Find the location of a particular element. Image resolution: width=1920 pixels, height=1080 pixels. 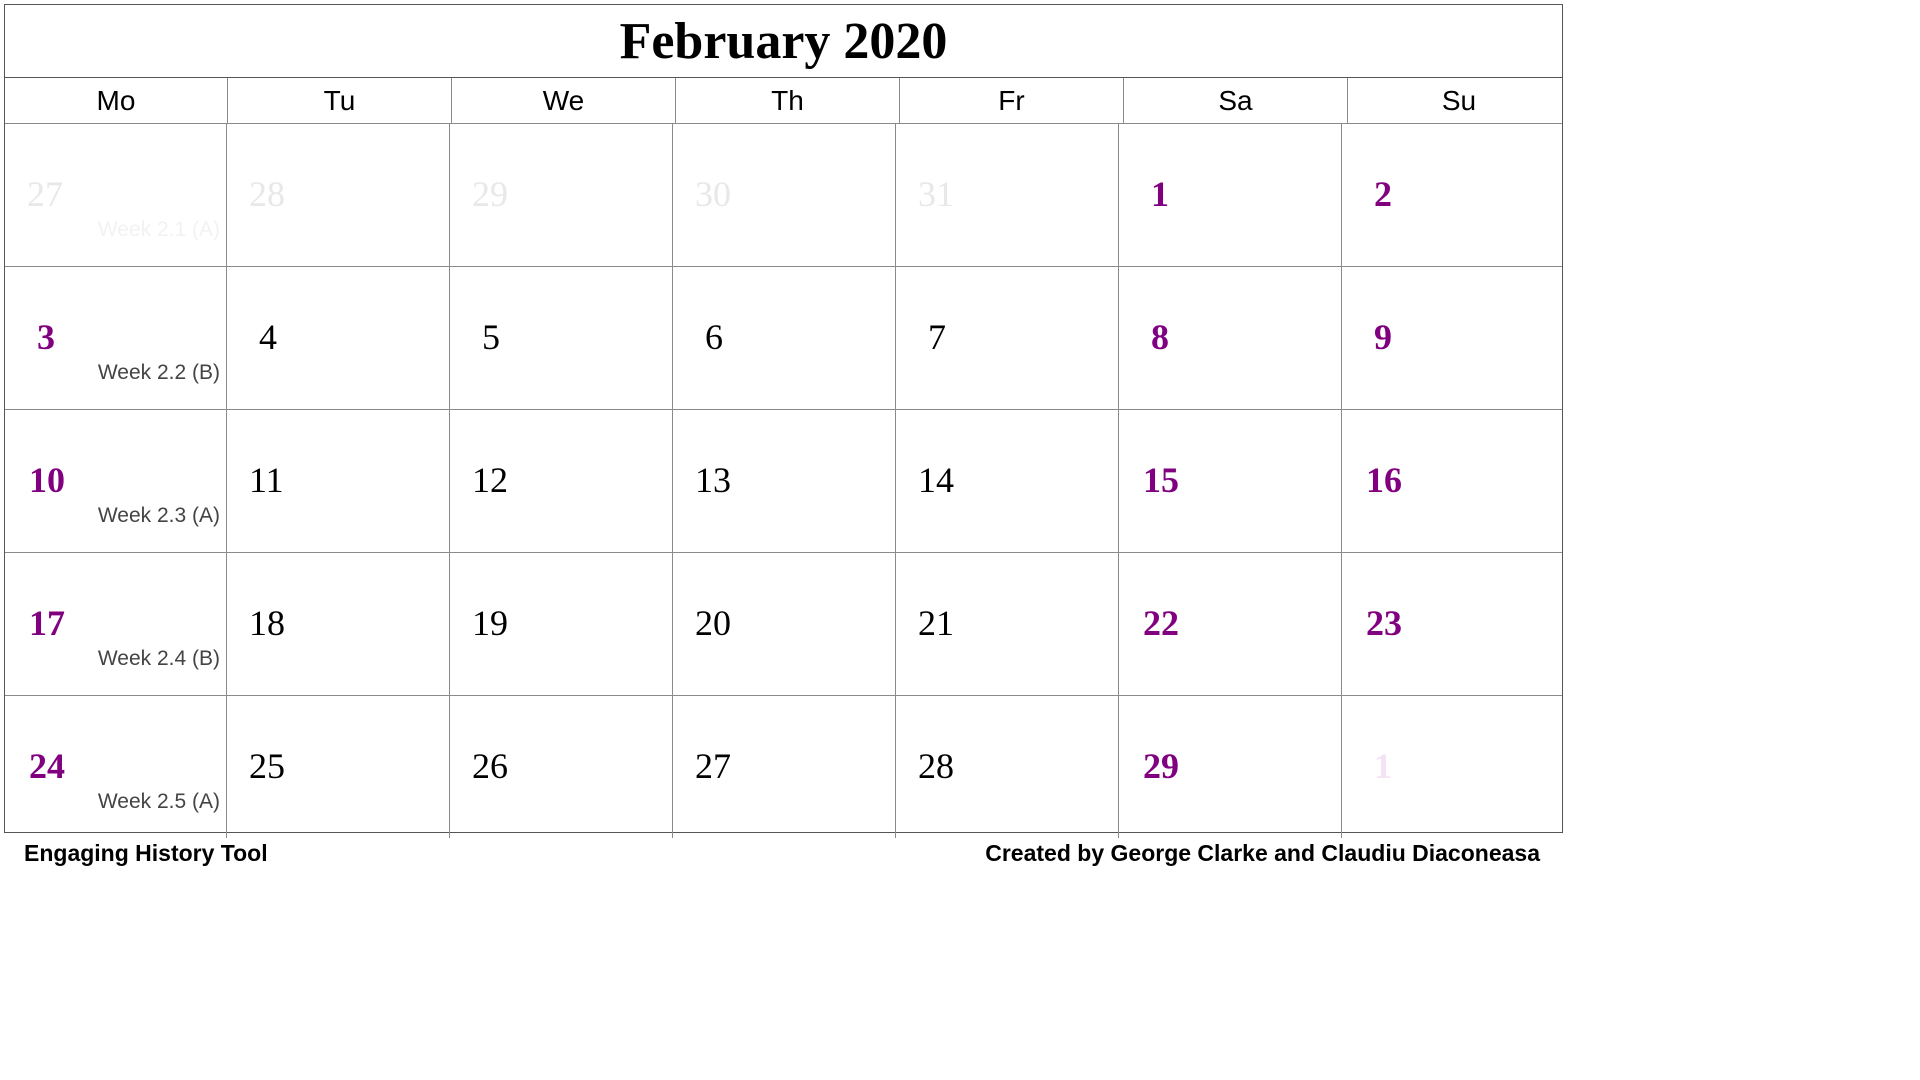

day-number: 16 is located at coordinates (1384, 480).